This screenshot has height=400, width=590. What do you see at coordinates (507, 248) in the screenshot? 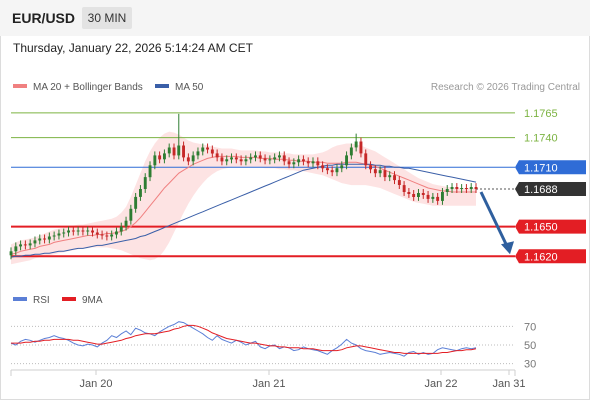
I see `forecast-arrow-head` at bounding box center [507, 248].